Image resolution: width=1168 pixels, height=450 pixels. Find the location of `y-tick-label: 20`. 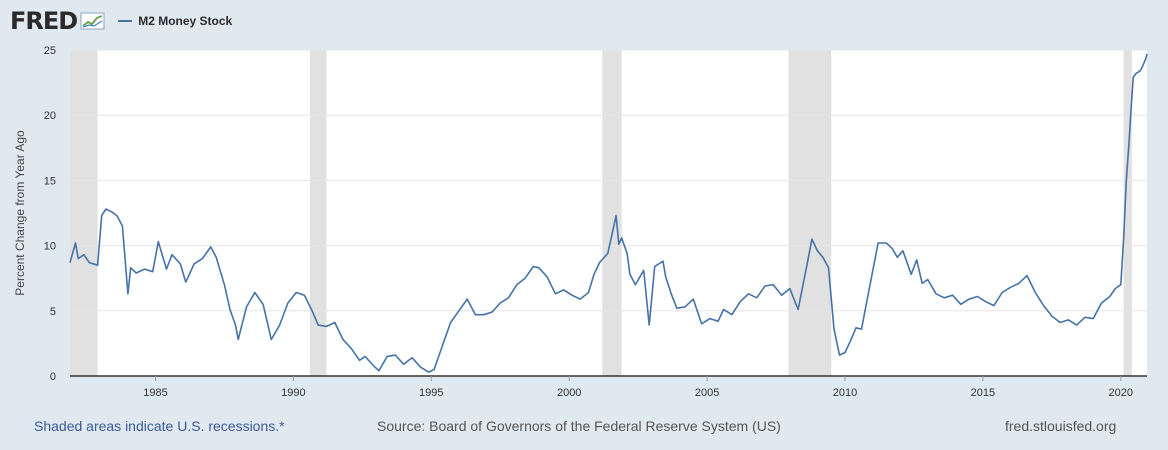

y-tick-label: 20 is located at coordinates (50, 116).